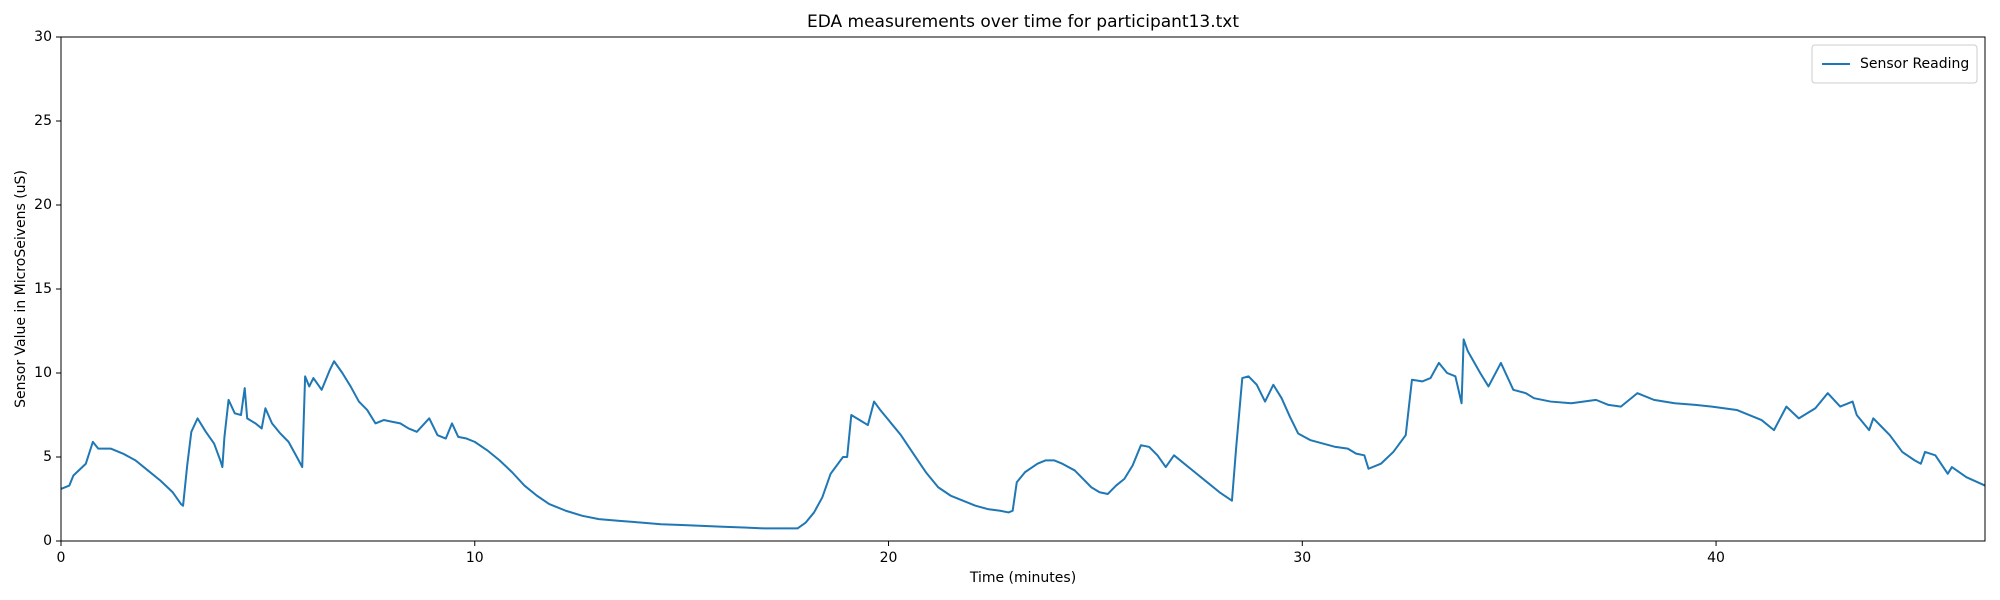 This screenshot has width=2000, height=600. Describe the element at coordinates (43, 37) in the screenshot. I see `y-tick-label: 30` at that location.